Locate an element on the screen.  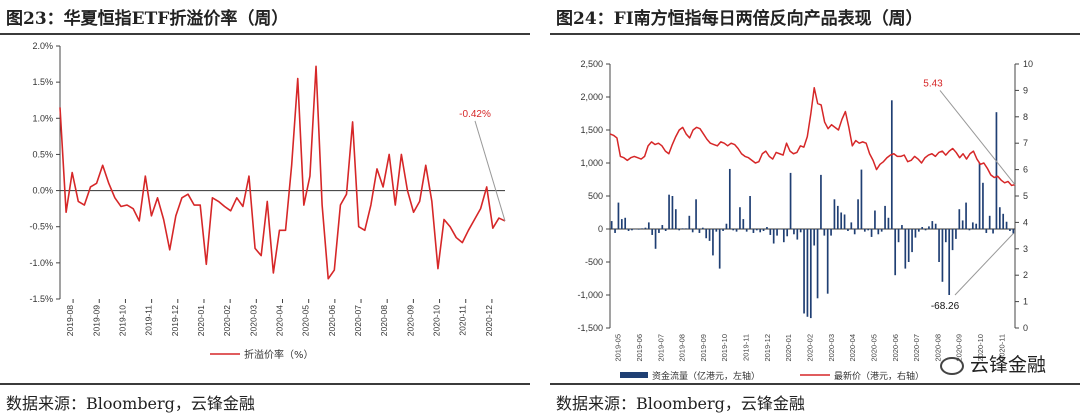
y-left-tick-label: -500 is located at coordinates (594, 262).